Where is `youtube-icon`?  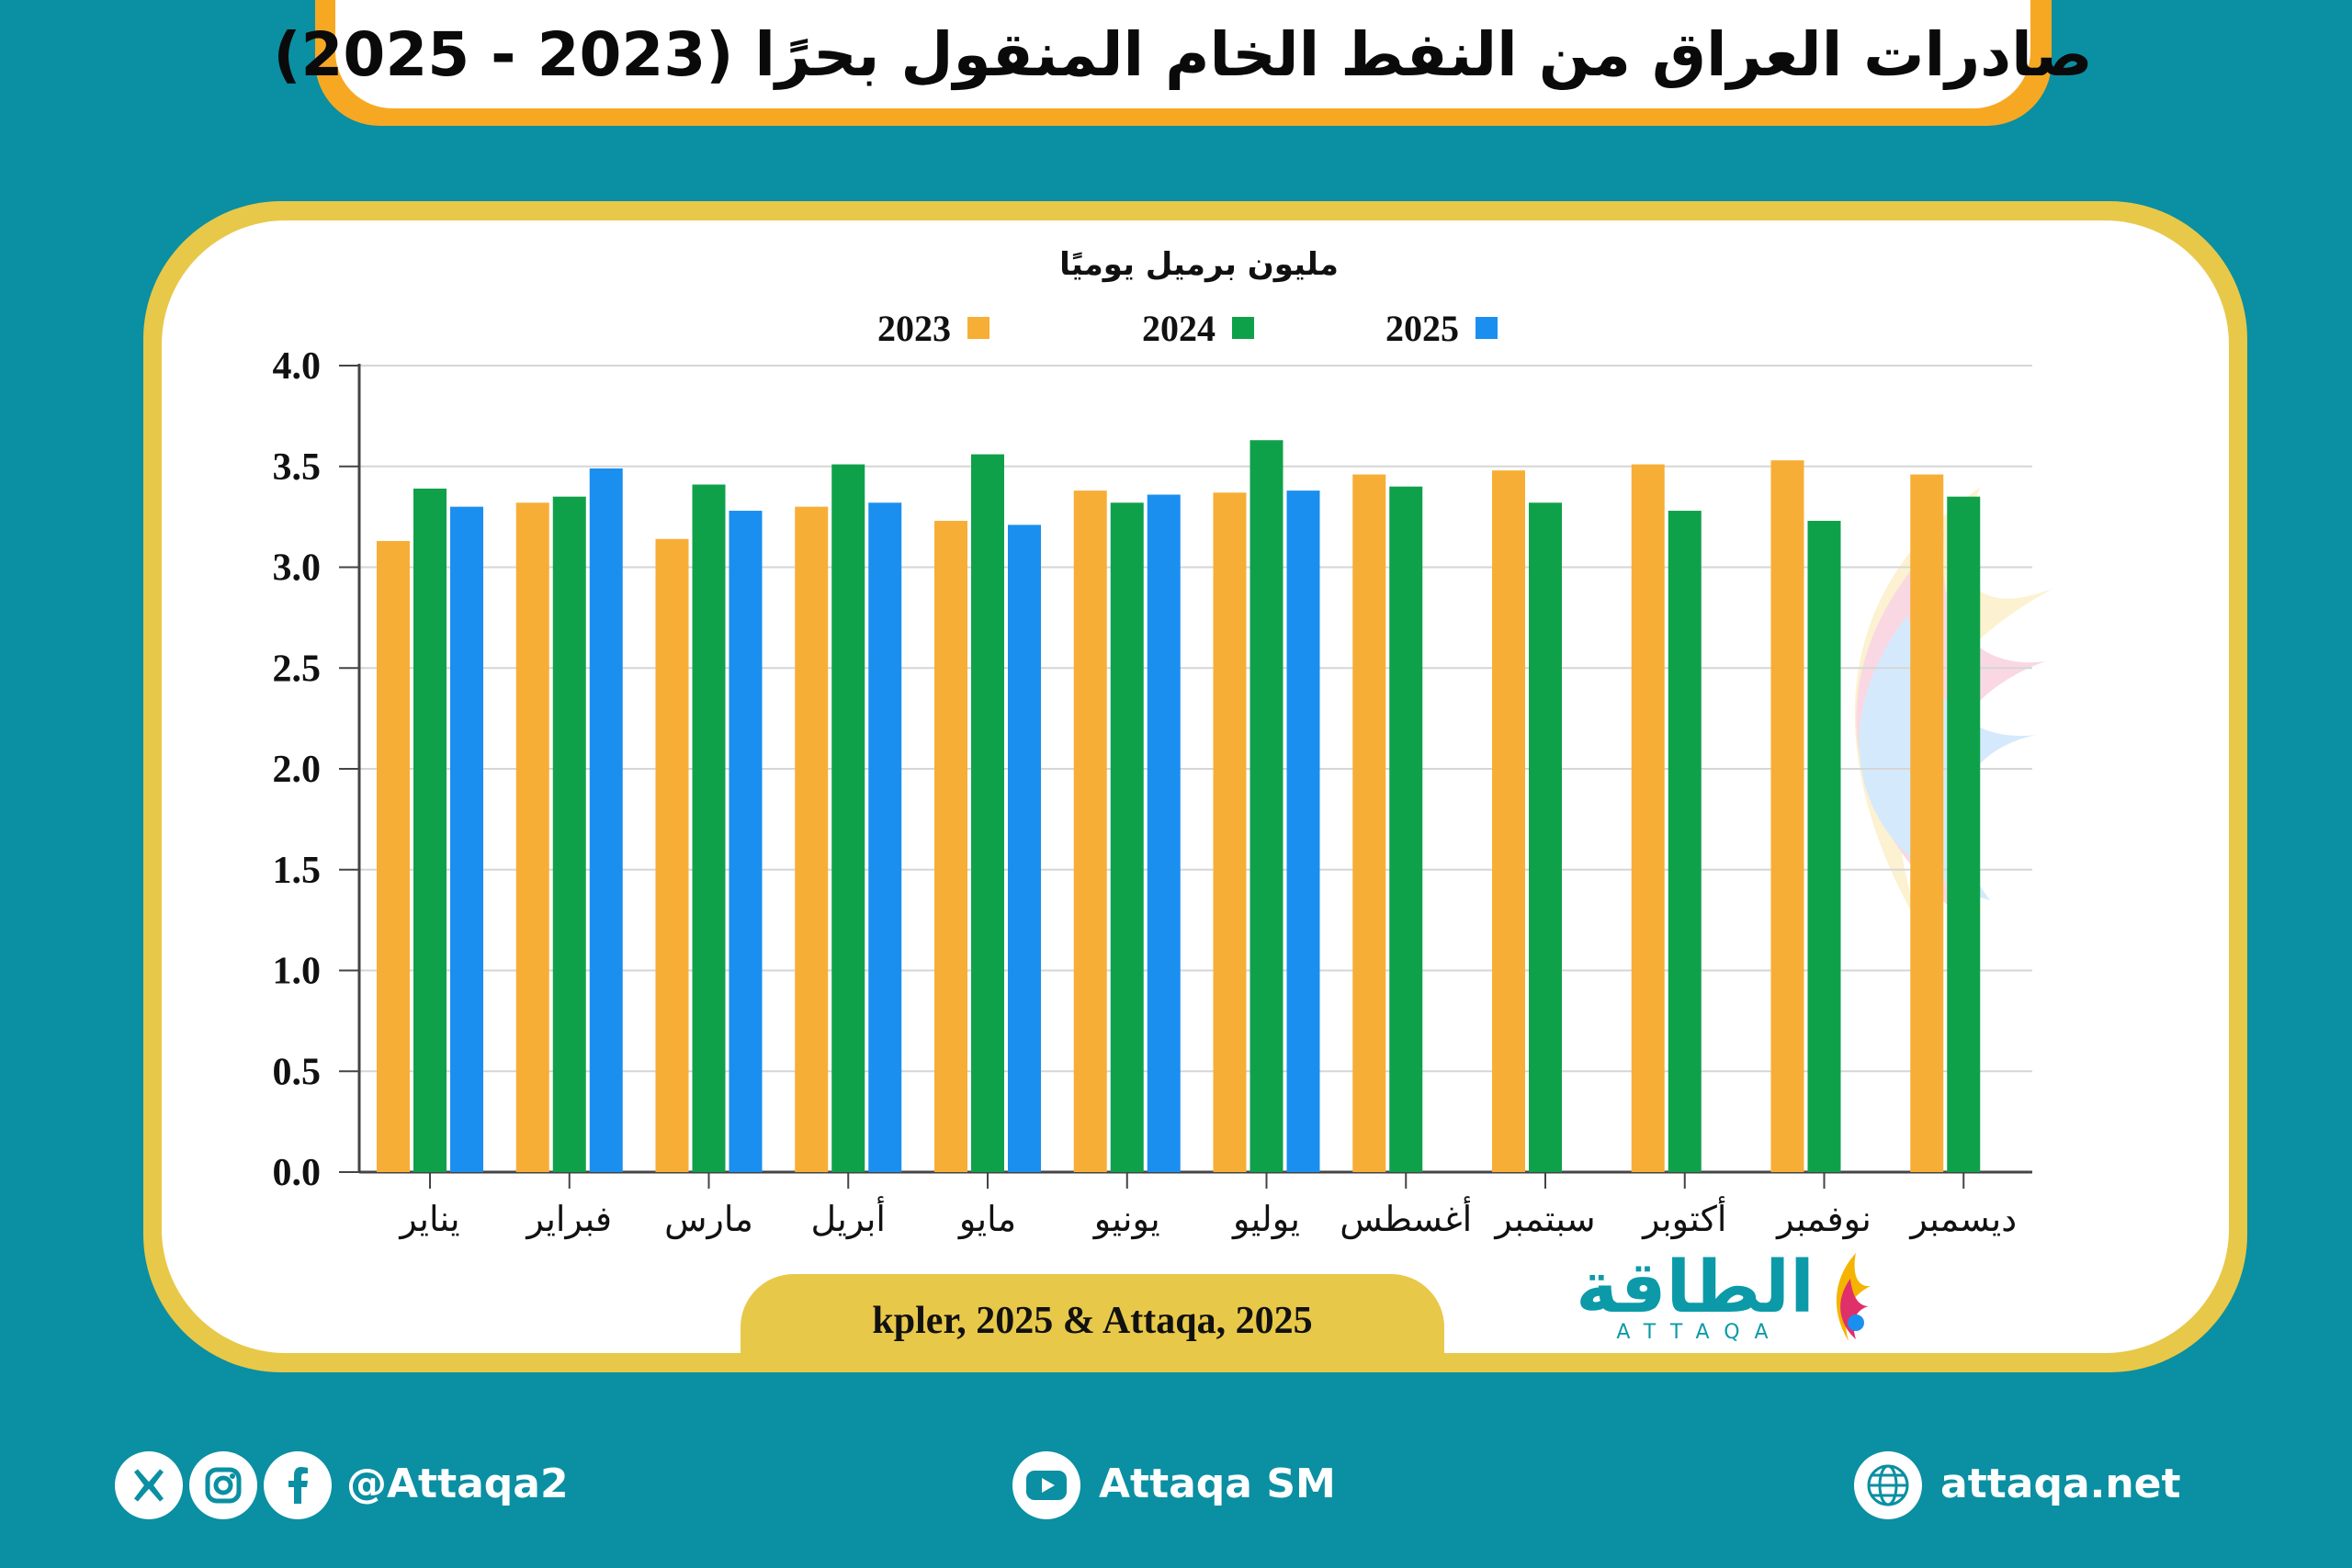 youtube-icon is located at coordinates (1046, 1485).